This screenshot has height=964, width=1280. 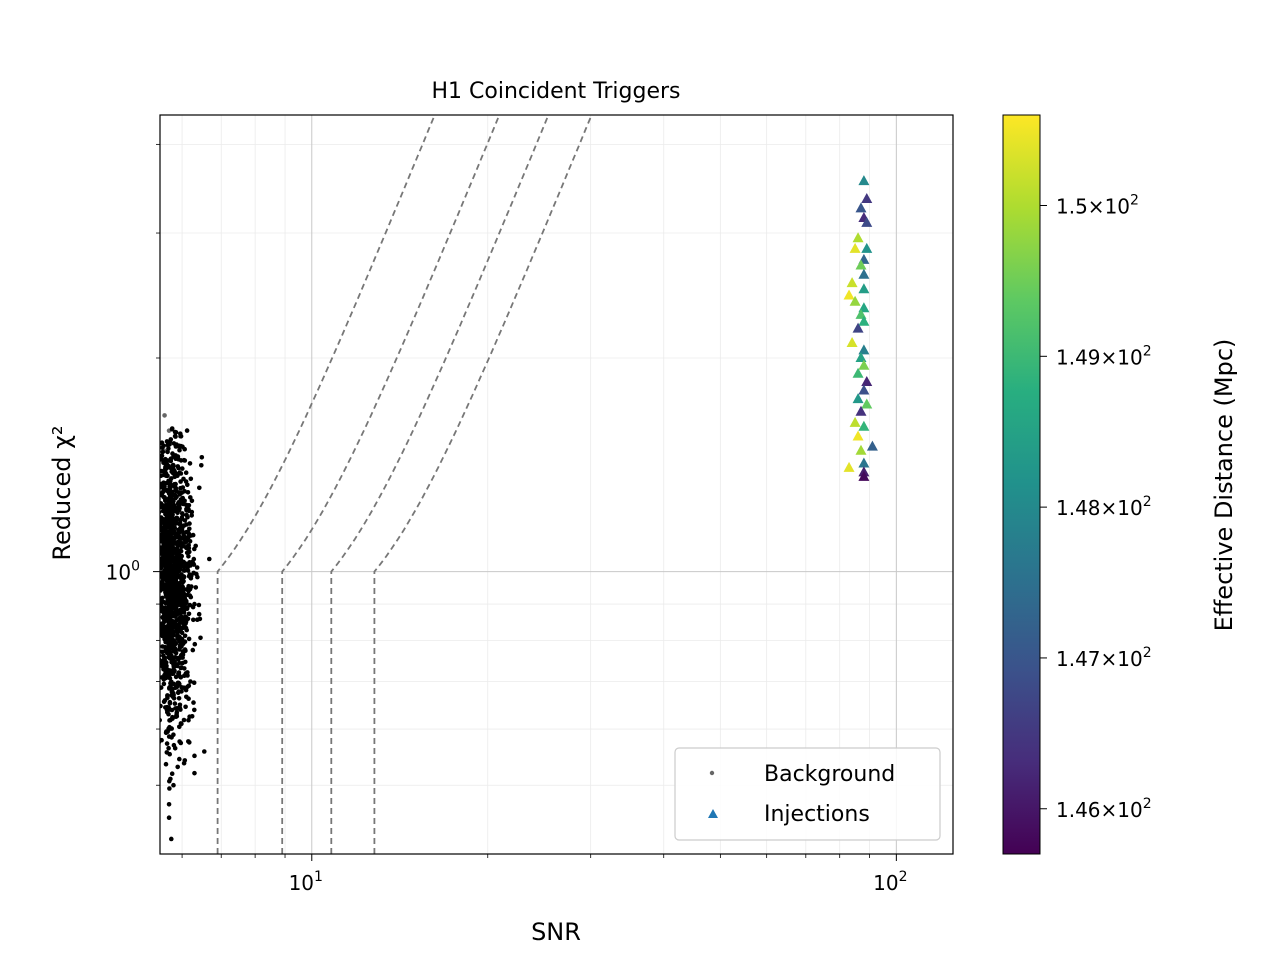 What do you see at coordinates (807, 794) in the screenshot?
I see `legend: Background Injections` at bounding box center [807, 794].